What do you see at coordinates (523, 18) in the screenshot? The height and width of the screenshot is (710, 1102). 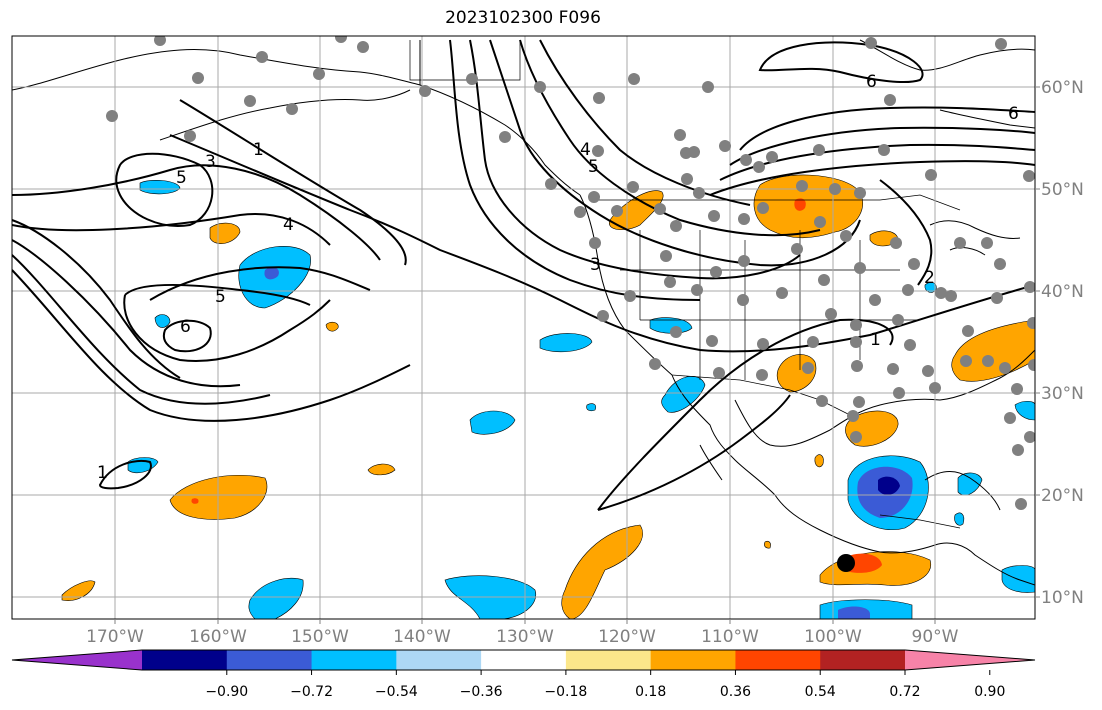 I see `map-title: 2023102300 F096` at bounding box center [523, 18].